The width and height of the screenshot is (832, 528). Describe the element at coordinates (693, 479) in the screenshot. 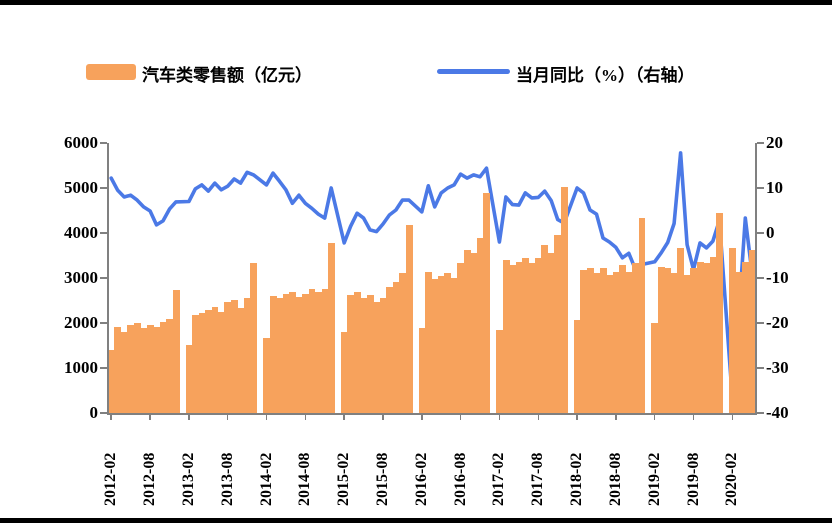

I see `x-axis-tick-label: 2019-08` at that location.